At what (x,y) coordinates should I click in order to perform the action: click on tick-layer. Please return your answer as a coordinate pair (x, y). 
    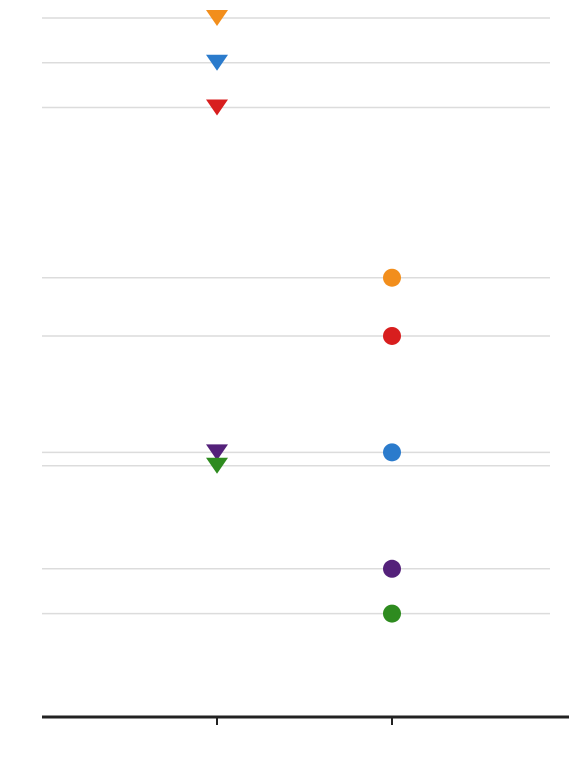
    Looking at the image, I should click on (304, 721).